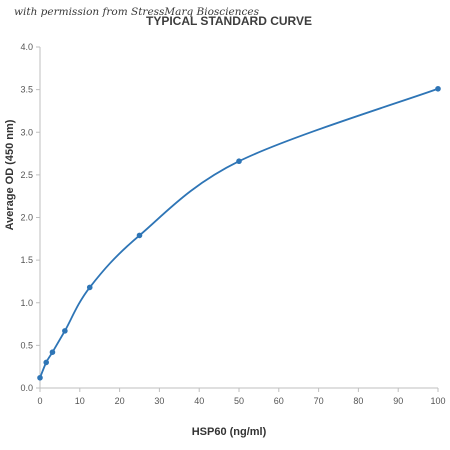 The height and width of the screenshot is (450, 450). What do you see at coordinates (26, 132) in the screenshot?
I see `y-tick-label: 3.0` at bounding box center [26, 132].